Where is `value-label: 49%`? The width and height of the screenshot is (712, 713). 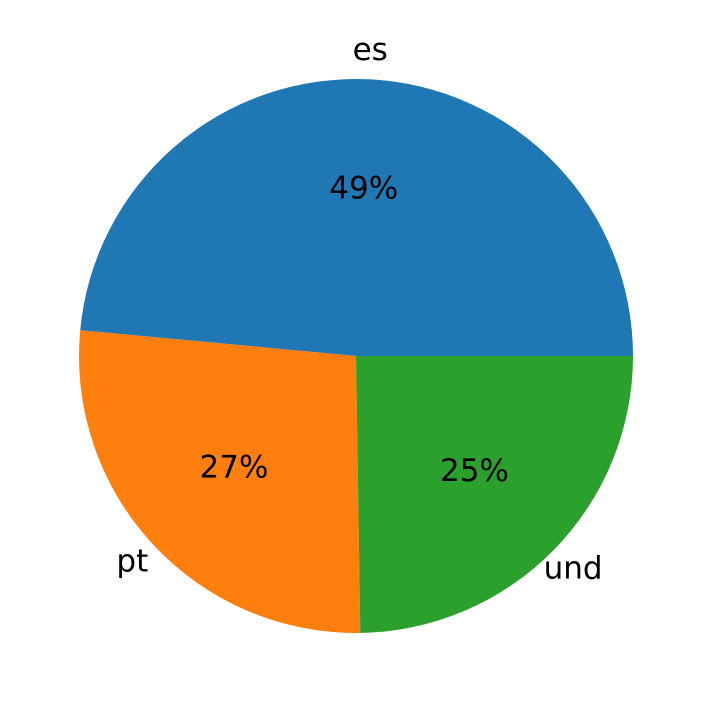
value-label: 49% is located at coordinates (363, 188).